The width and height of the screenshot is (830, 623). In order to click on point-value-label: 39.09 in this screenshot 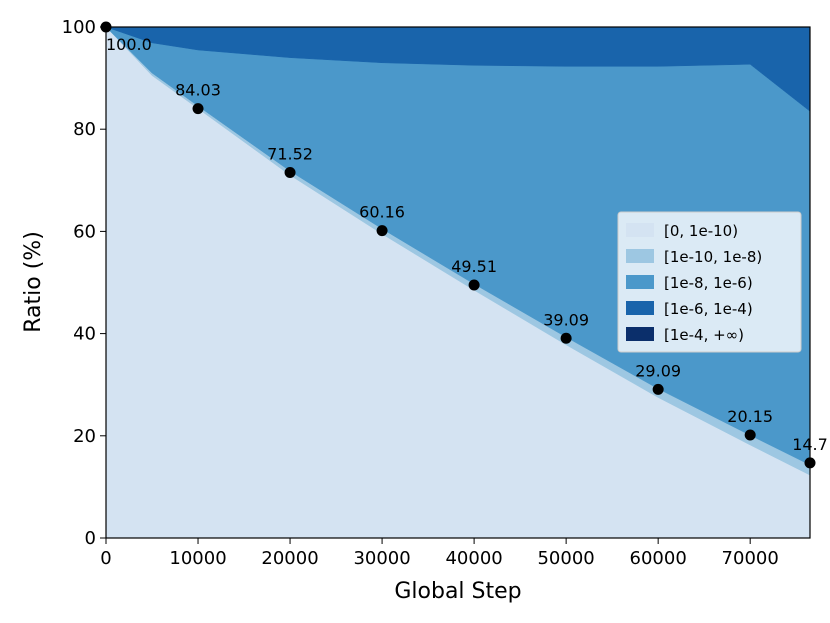, I will do `click(566, 319)`.